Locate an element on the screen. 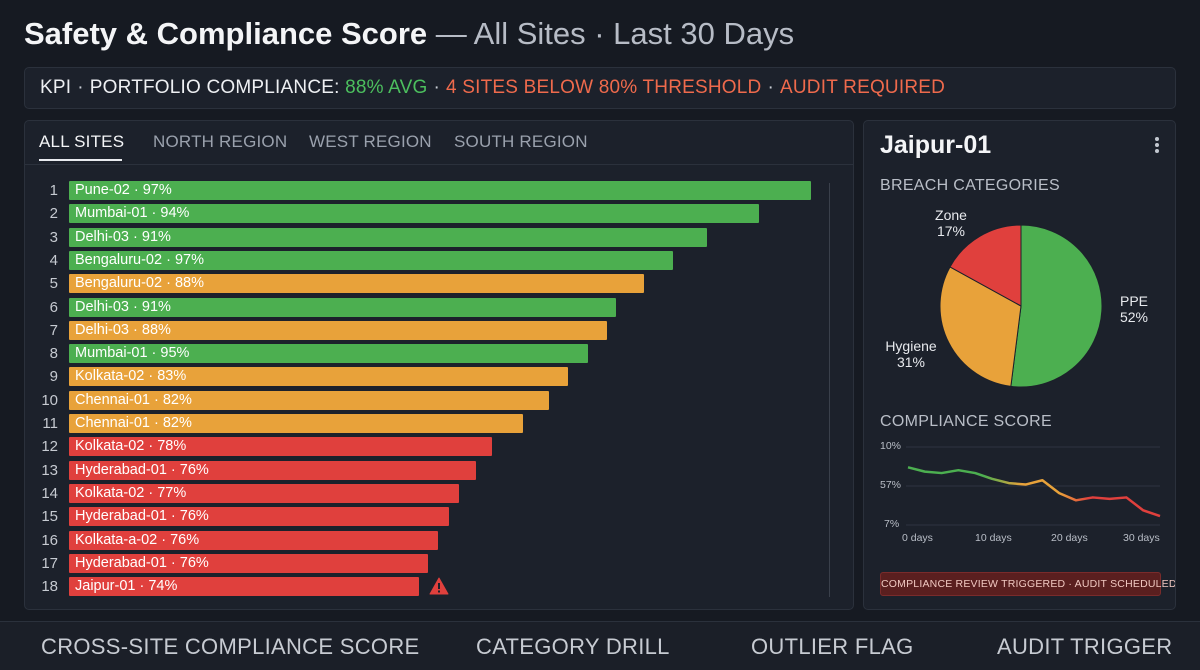 Image resolution: width=1200 pixels, height=670 pixels. bar-rank: 11 is located at coordinates (50, 423).